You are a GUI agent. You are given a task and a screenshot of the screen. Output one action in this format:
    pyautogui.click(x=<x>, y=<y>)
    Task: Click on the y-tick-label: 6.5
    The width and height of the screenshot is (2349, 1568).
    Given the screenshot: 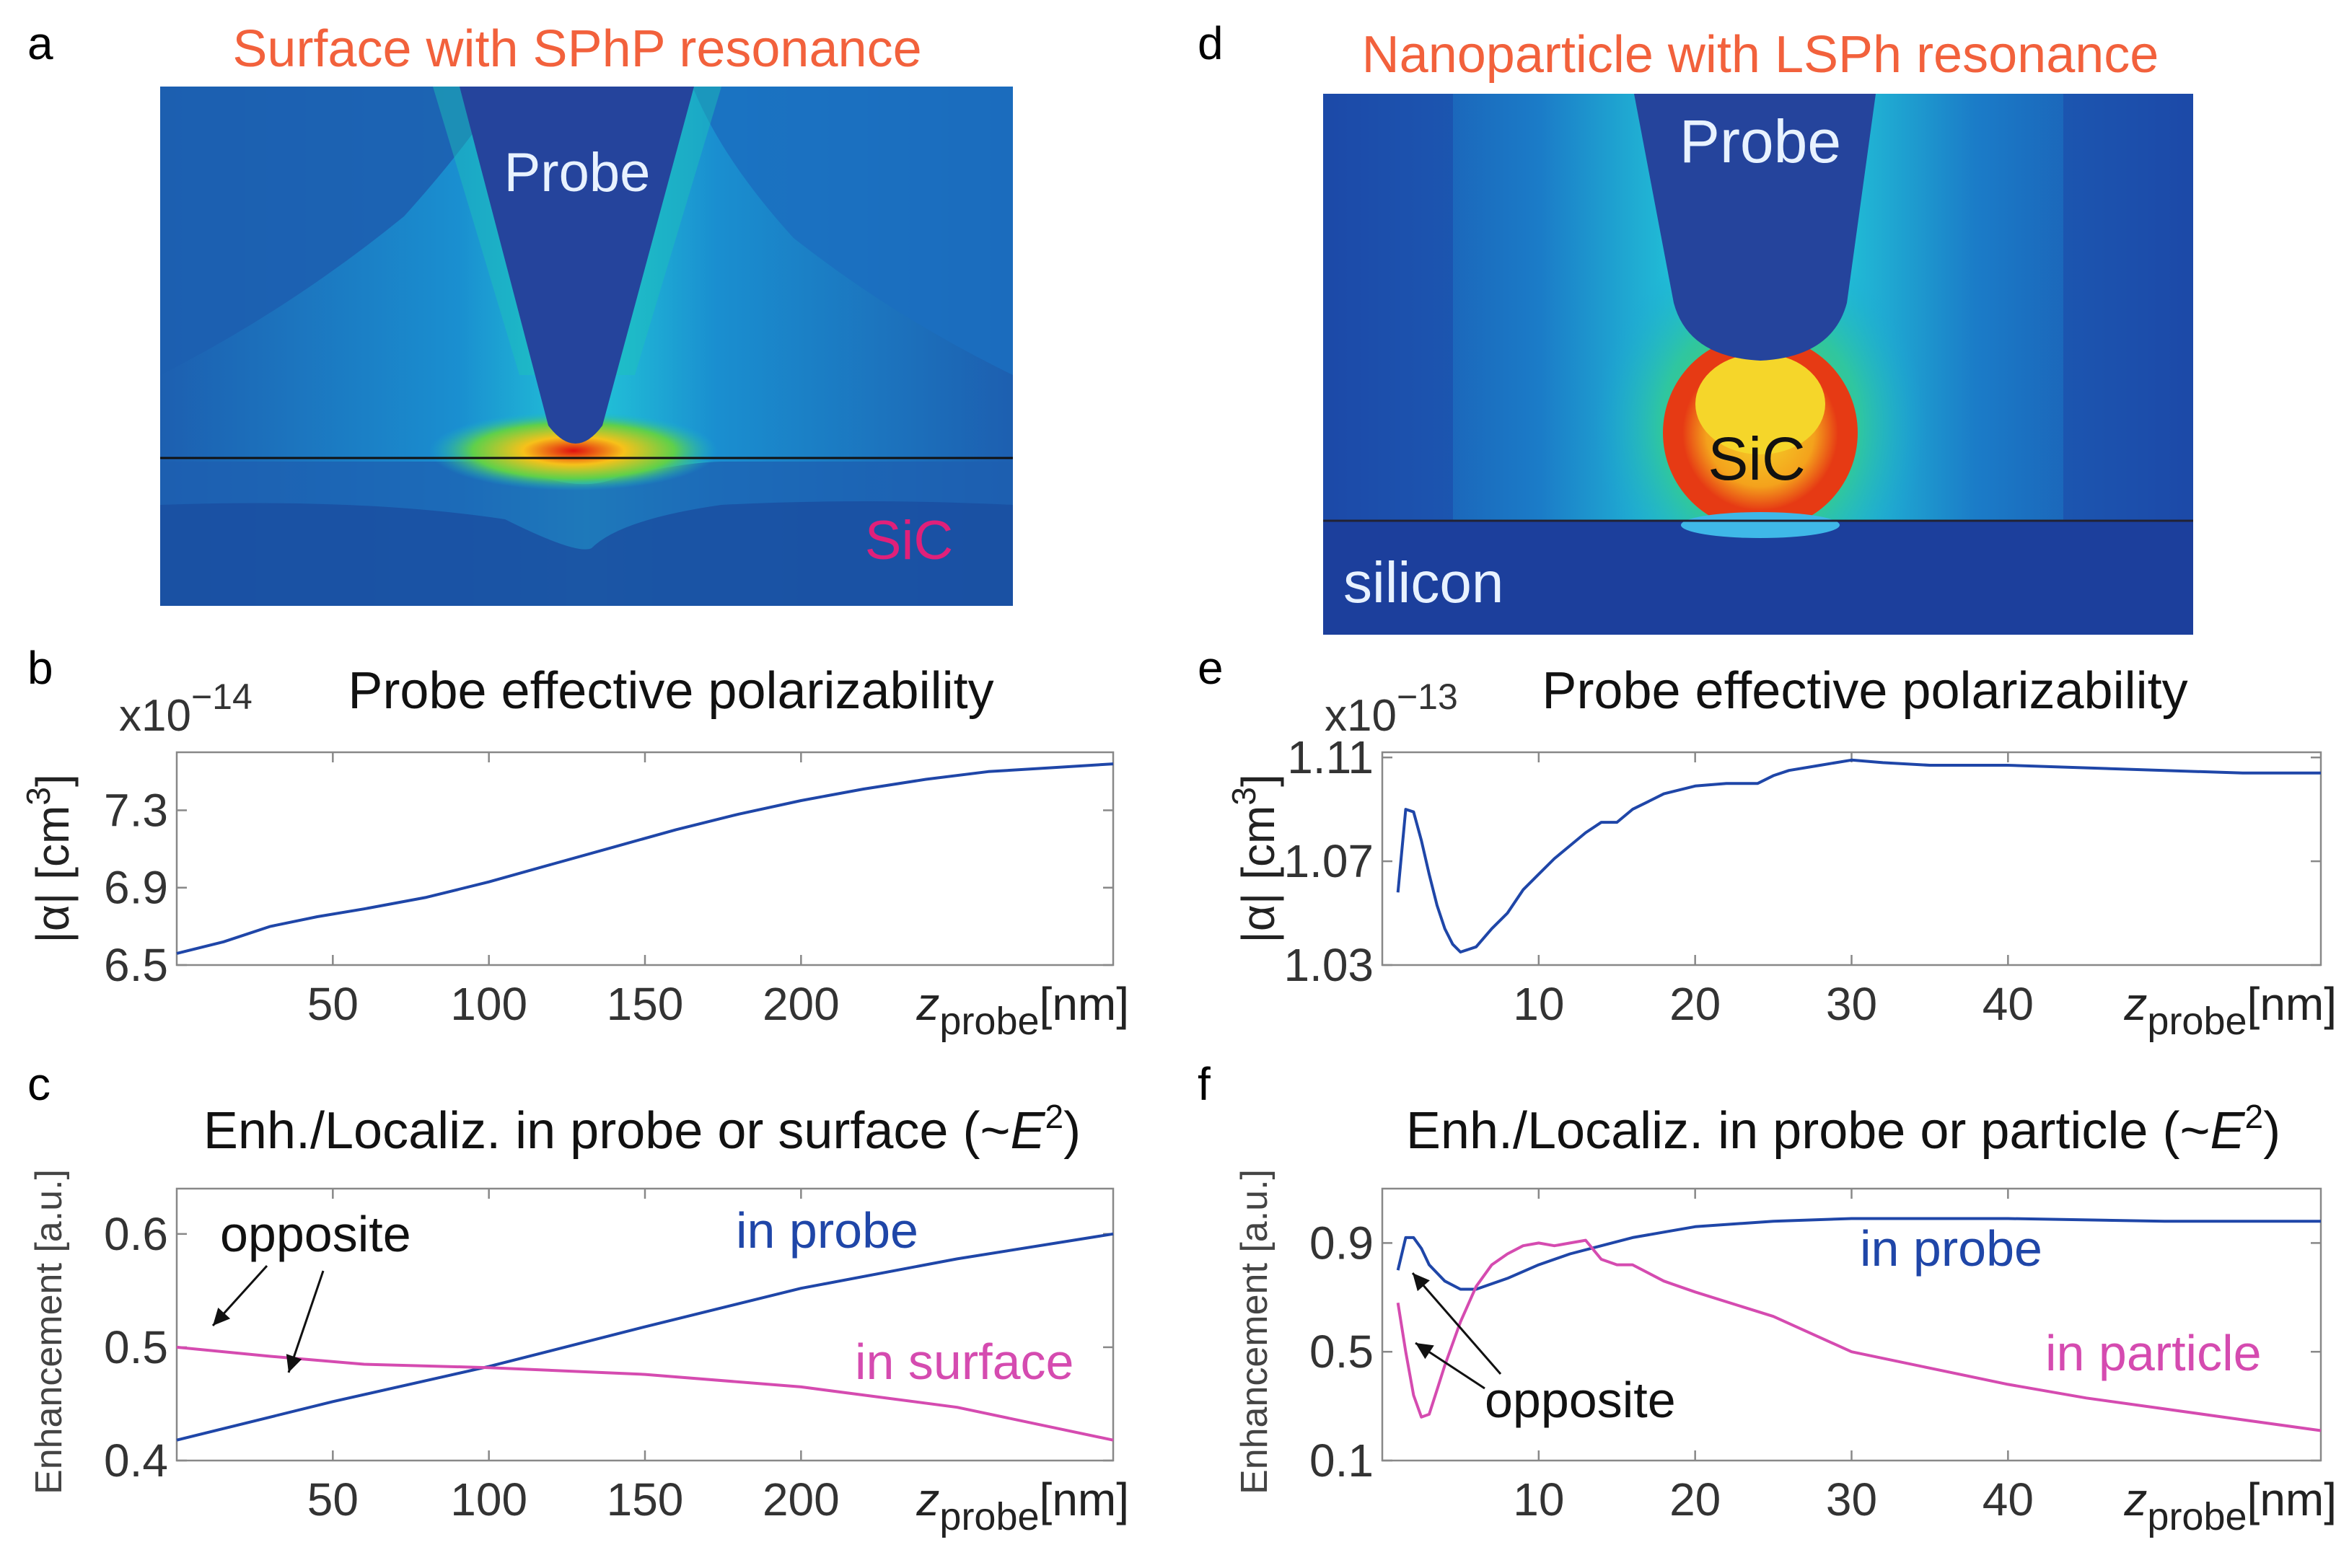 What is the action you would take?
    pyautogui.click(x=136, y=965)
    